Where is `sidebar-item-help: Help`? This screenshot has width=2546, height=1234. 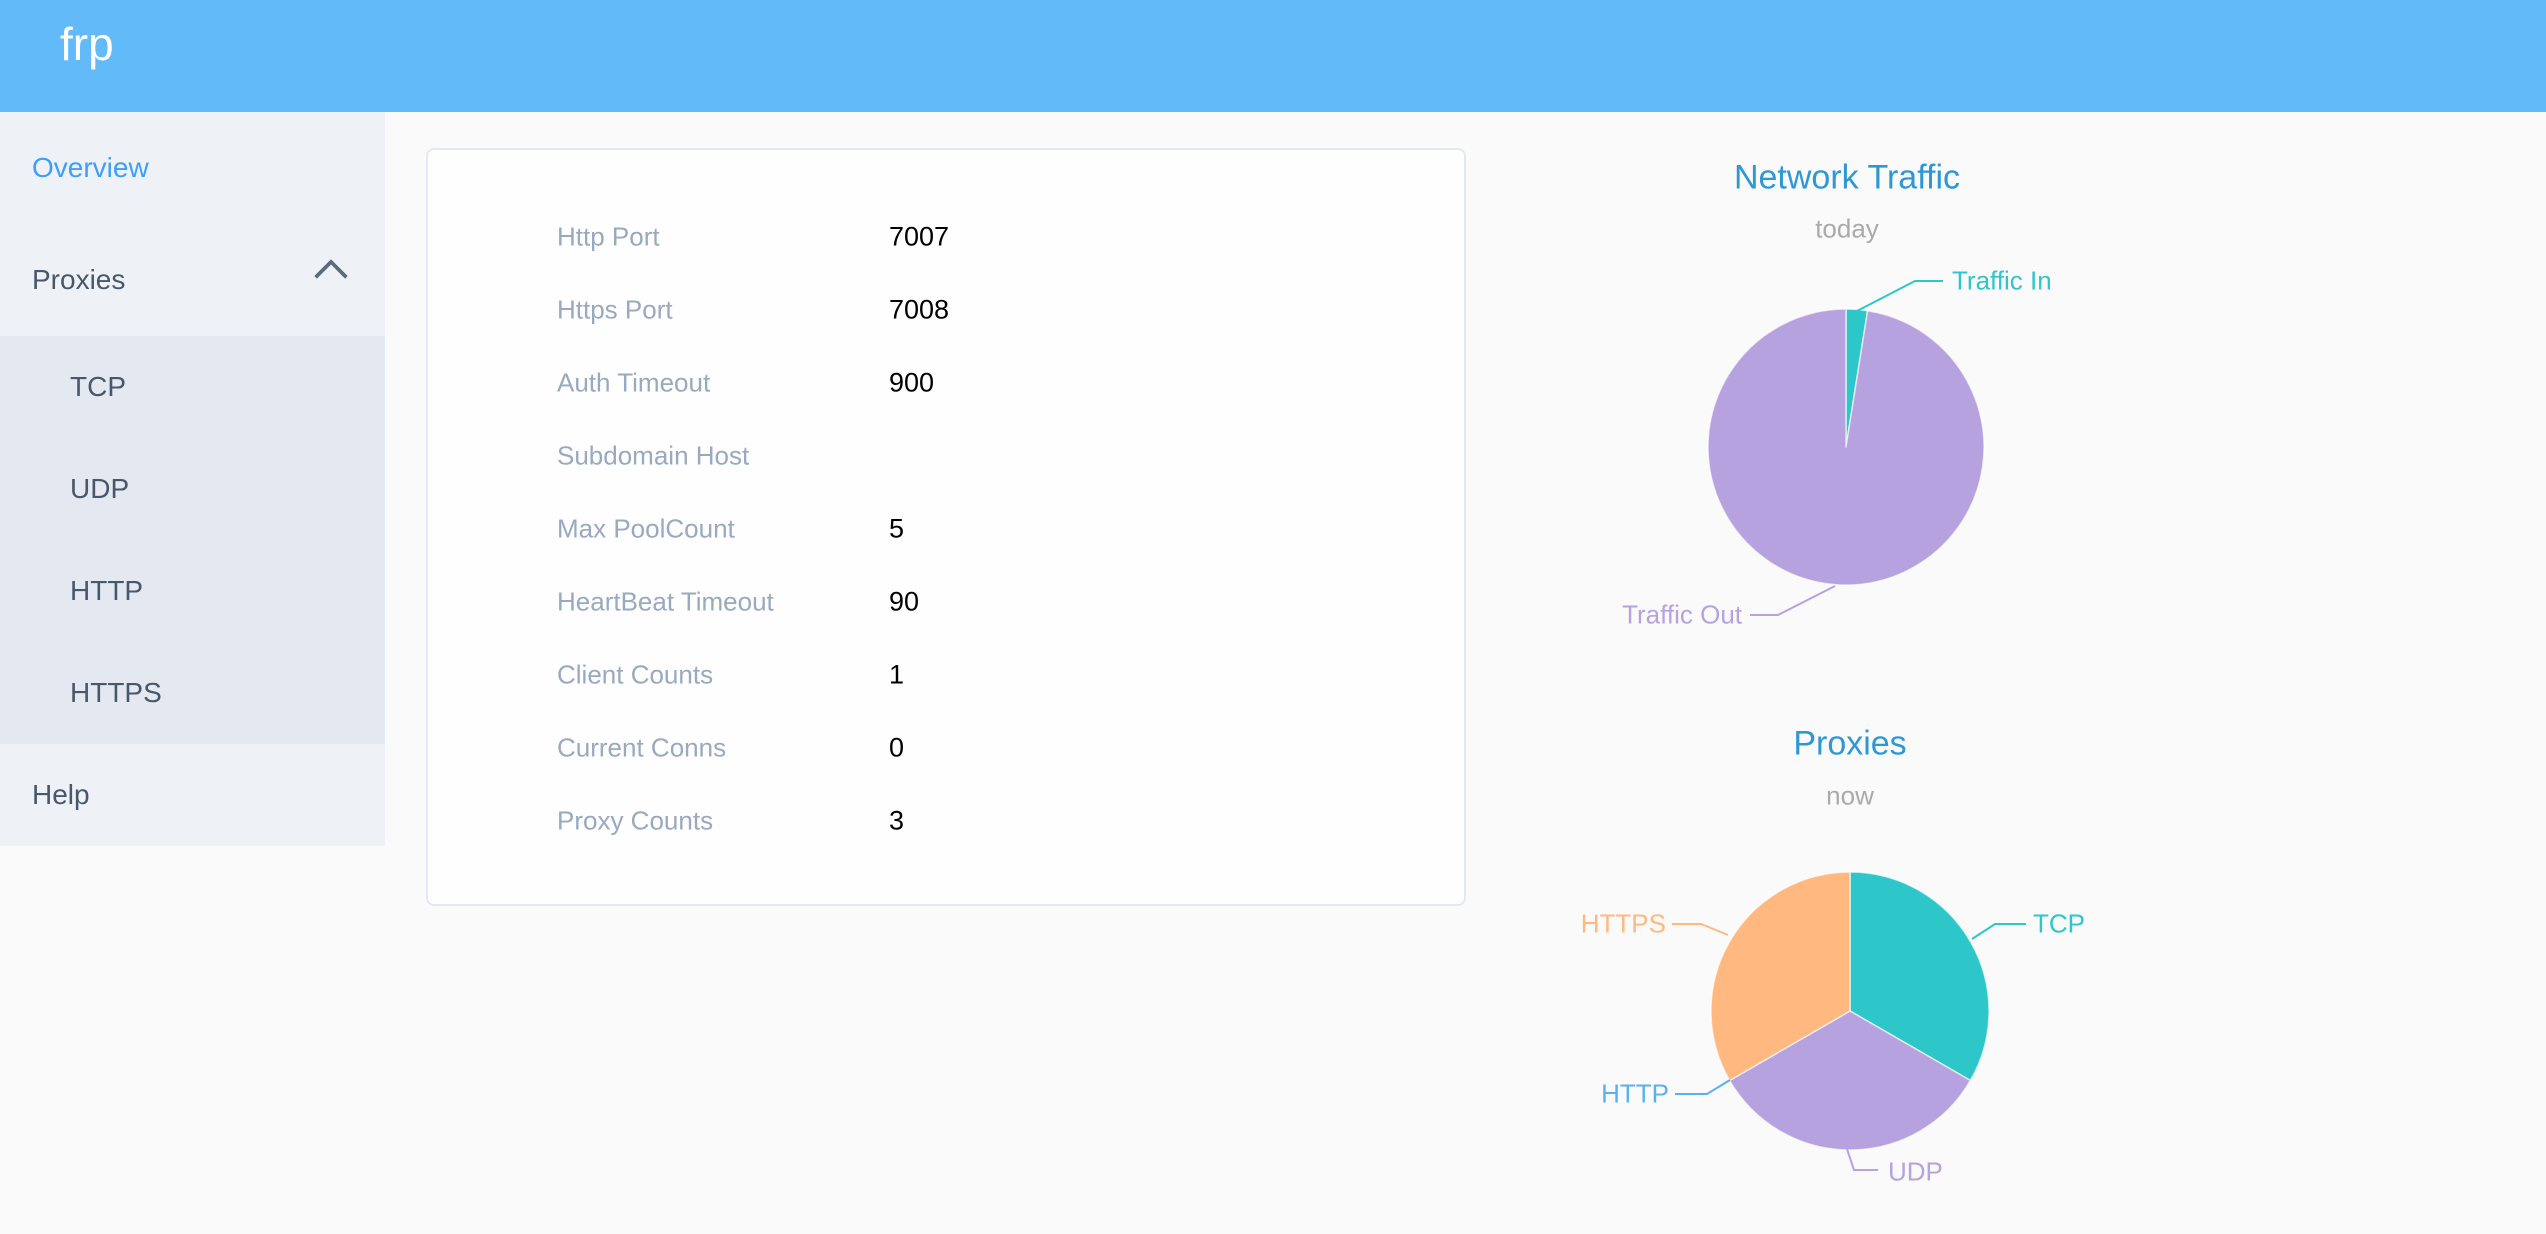
sidebar-item-help: Help is located at coordinates (192, 795).